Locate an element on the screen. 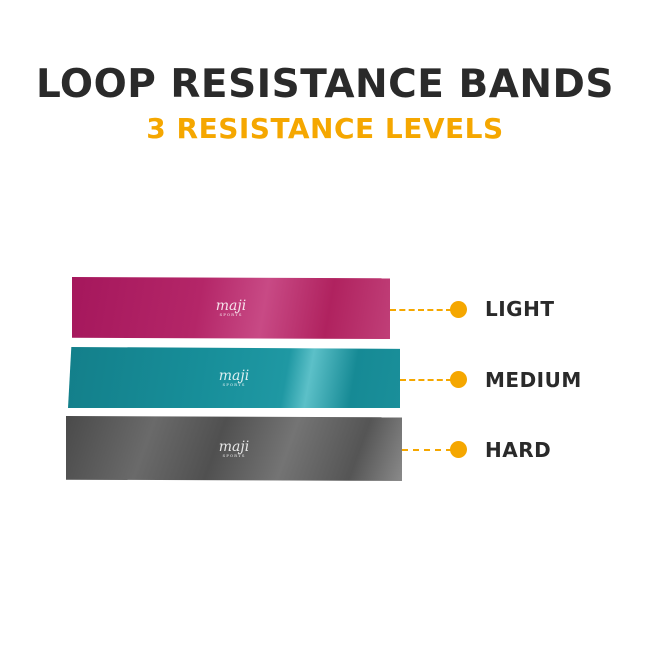 The width and height of the screenshot is (650, 650). band-hard: maji SPORTS is located at coordinates (234, 448).